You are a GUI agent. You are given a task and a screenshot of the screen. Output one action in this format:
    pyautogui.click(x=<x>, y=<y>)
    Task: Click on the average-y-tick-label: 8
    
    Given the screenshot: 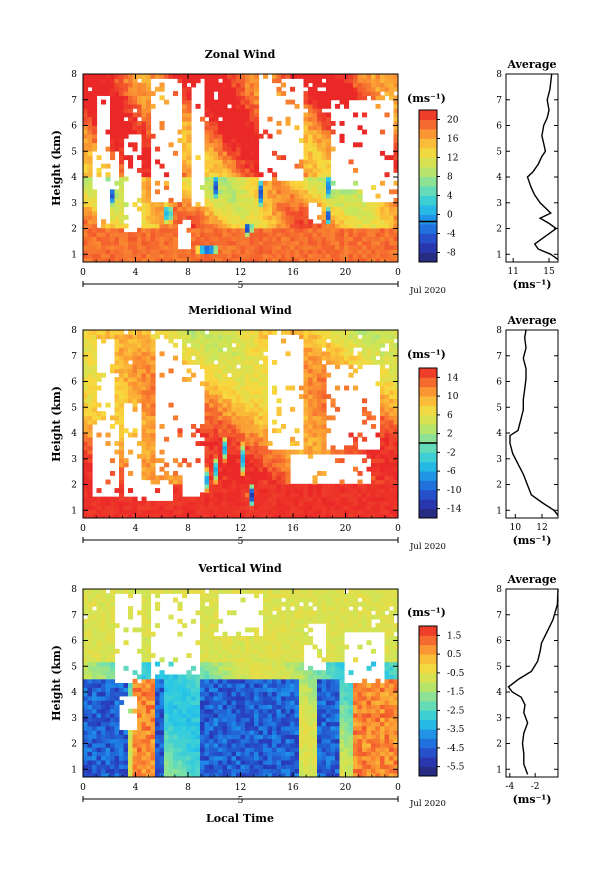 What is the action you would take?
    pyautogui.click(x=499, y=331)
    